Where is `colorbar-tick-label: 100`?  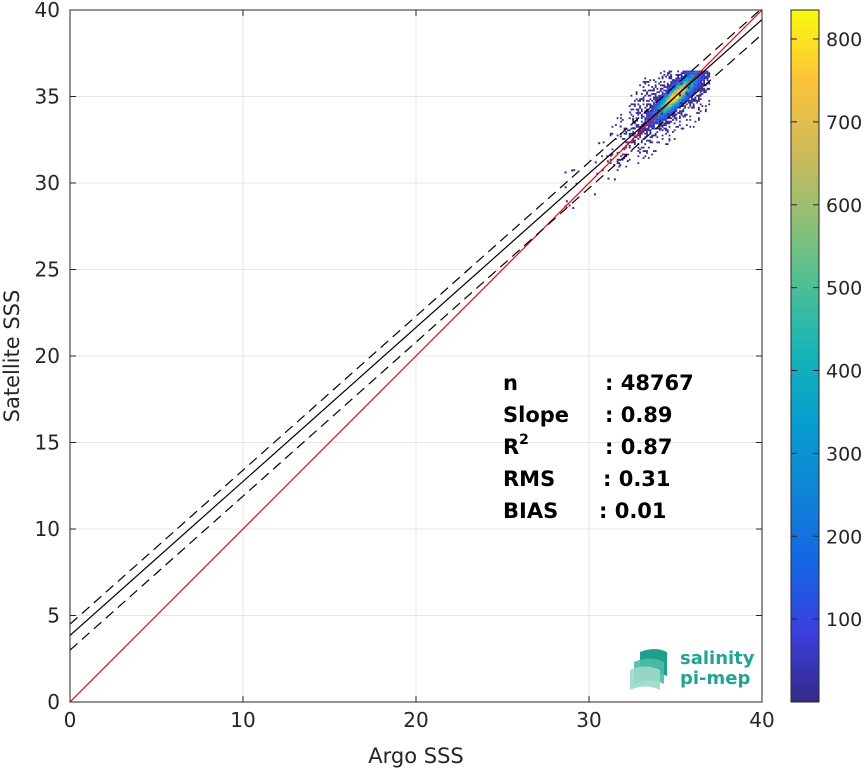
colorbar-tick-label: 100 is located at coordinates (844, 620).